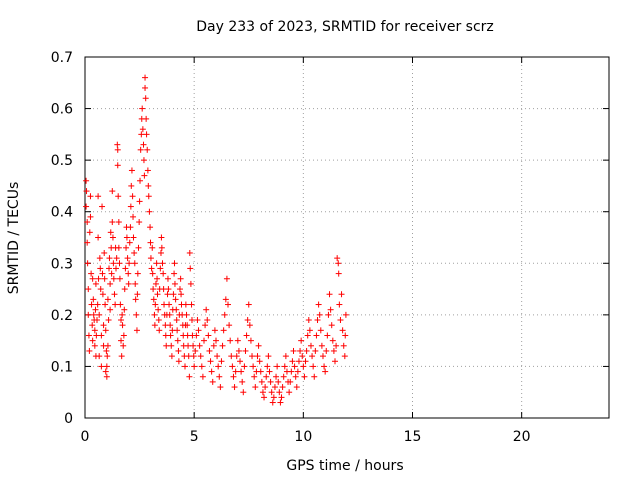 The height and width of the screenshot is (480, 640). I want to click on x-tick-label: 15, so click(413, 437).